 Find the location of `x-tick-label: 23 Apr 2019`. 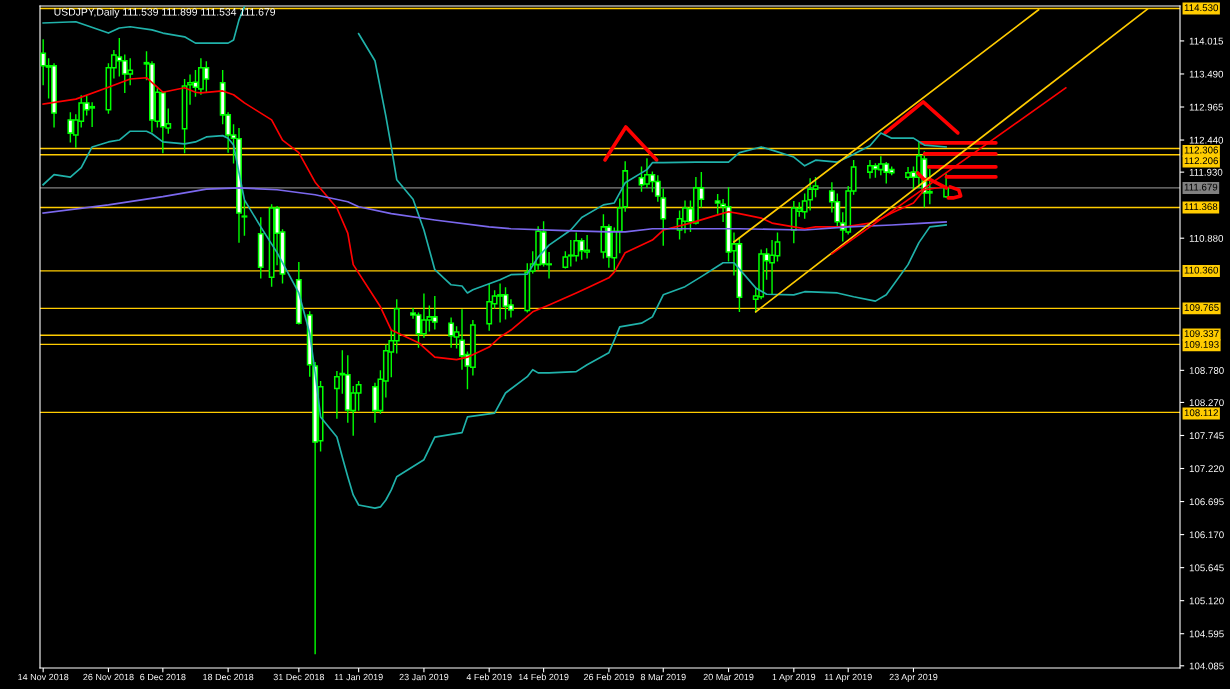

x-tick-label: 23 Apr 2019 is located at coordinates (913, 677).